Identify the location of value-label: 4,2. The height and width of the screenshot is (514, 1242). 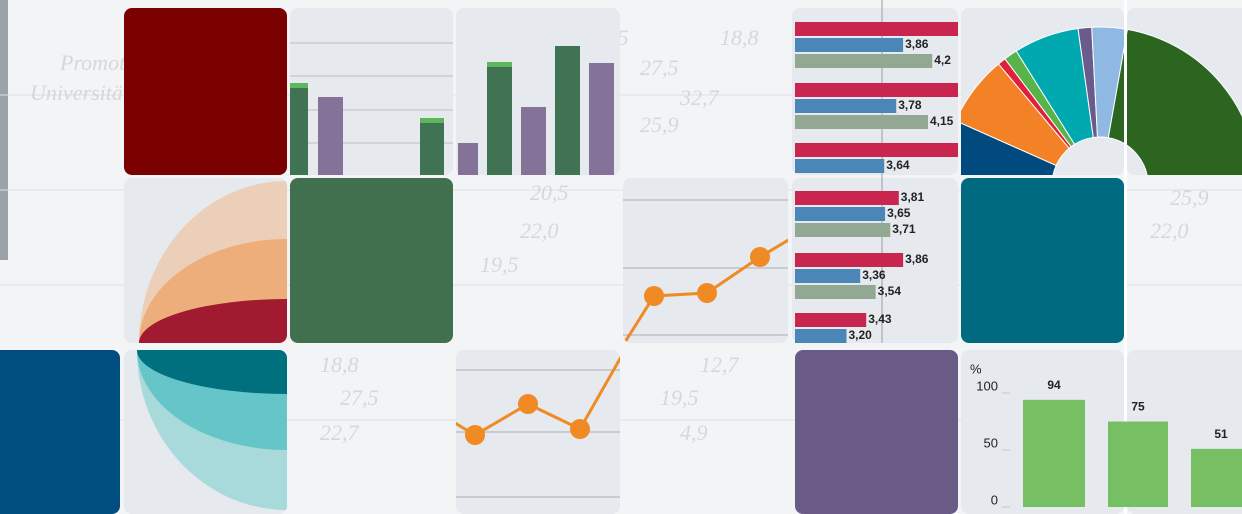
(942, 60).